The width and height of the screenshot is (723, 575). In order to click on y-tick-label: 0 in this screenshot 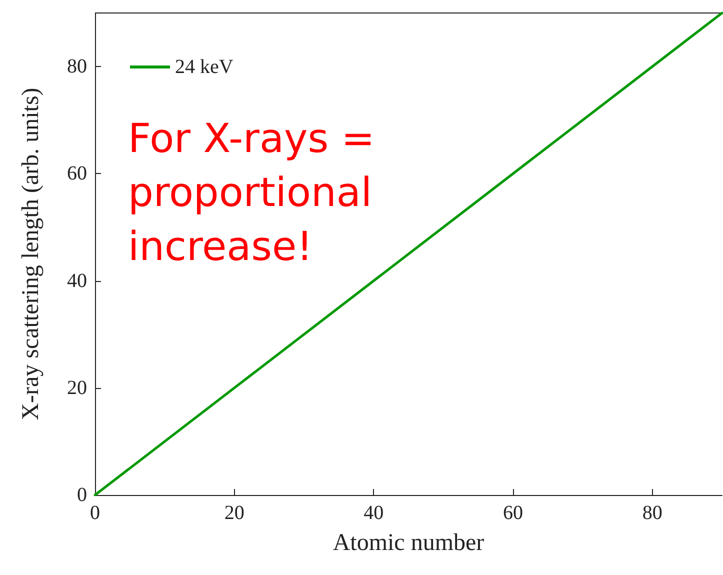, I will do `click(82, 495)`.